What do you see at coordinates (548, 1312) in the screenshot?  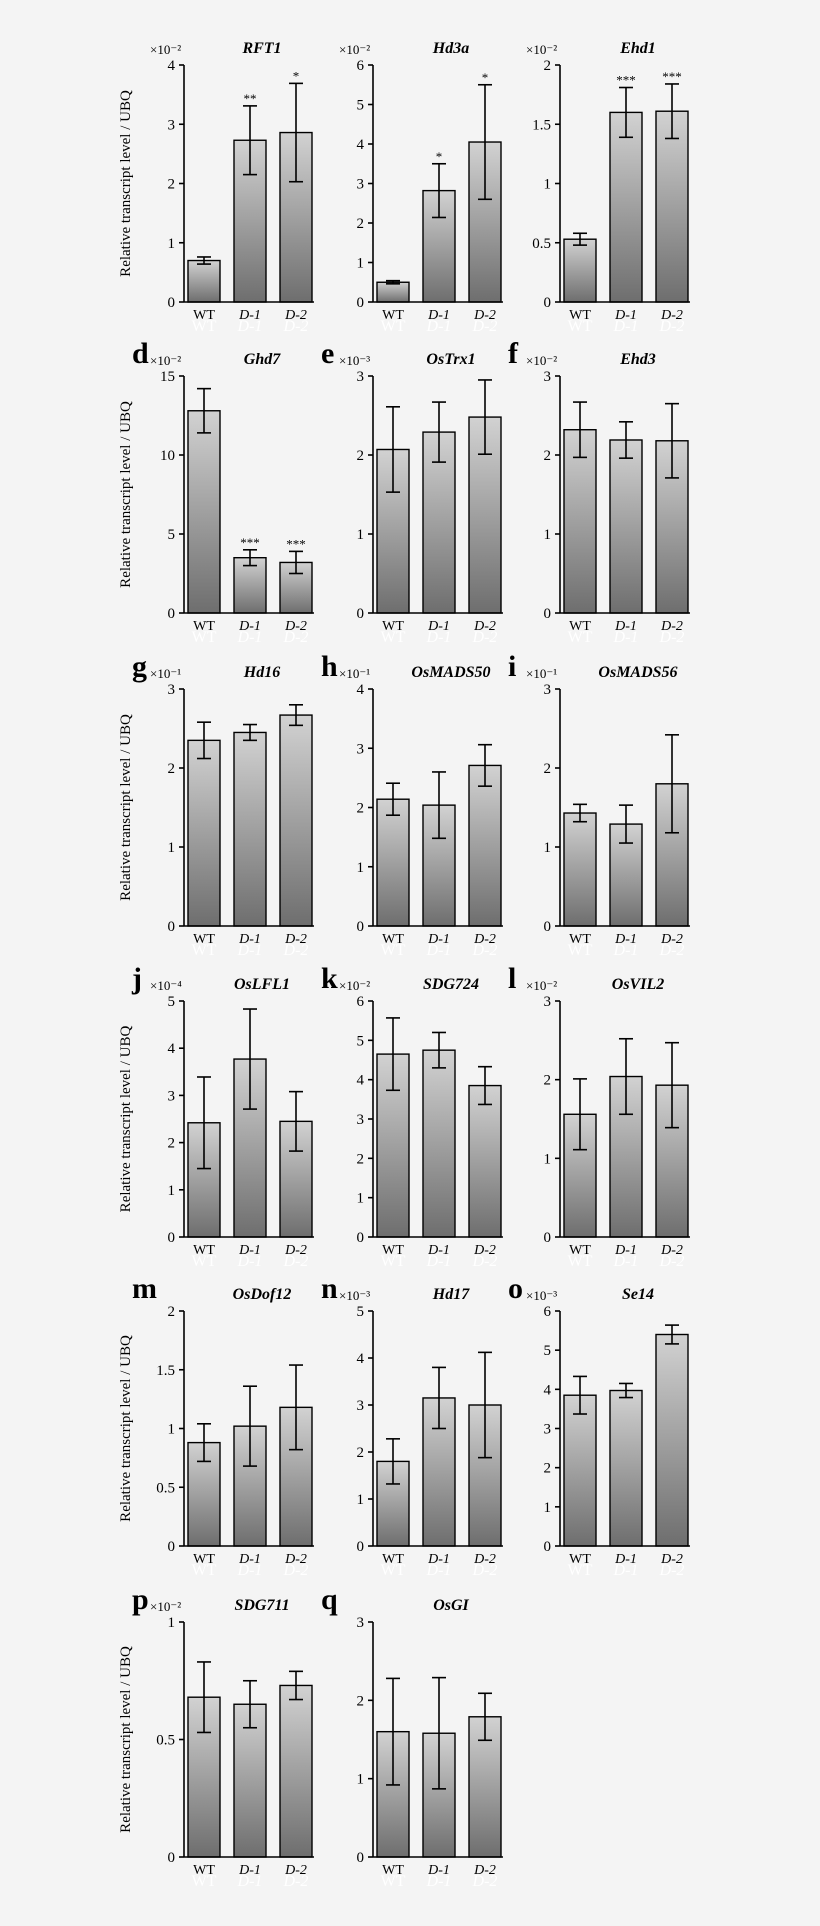 I see `y-tick-label: 6` at bounding box center [548, 1312].